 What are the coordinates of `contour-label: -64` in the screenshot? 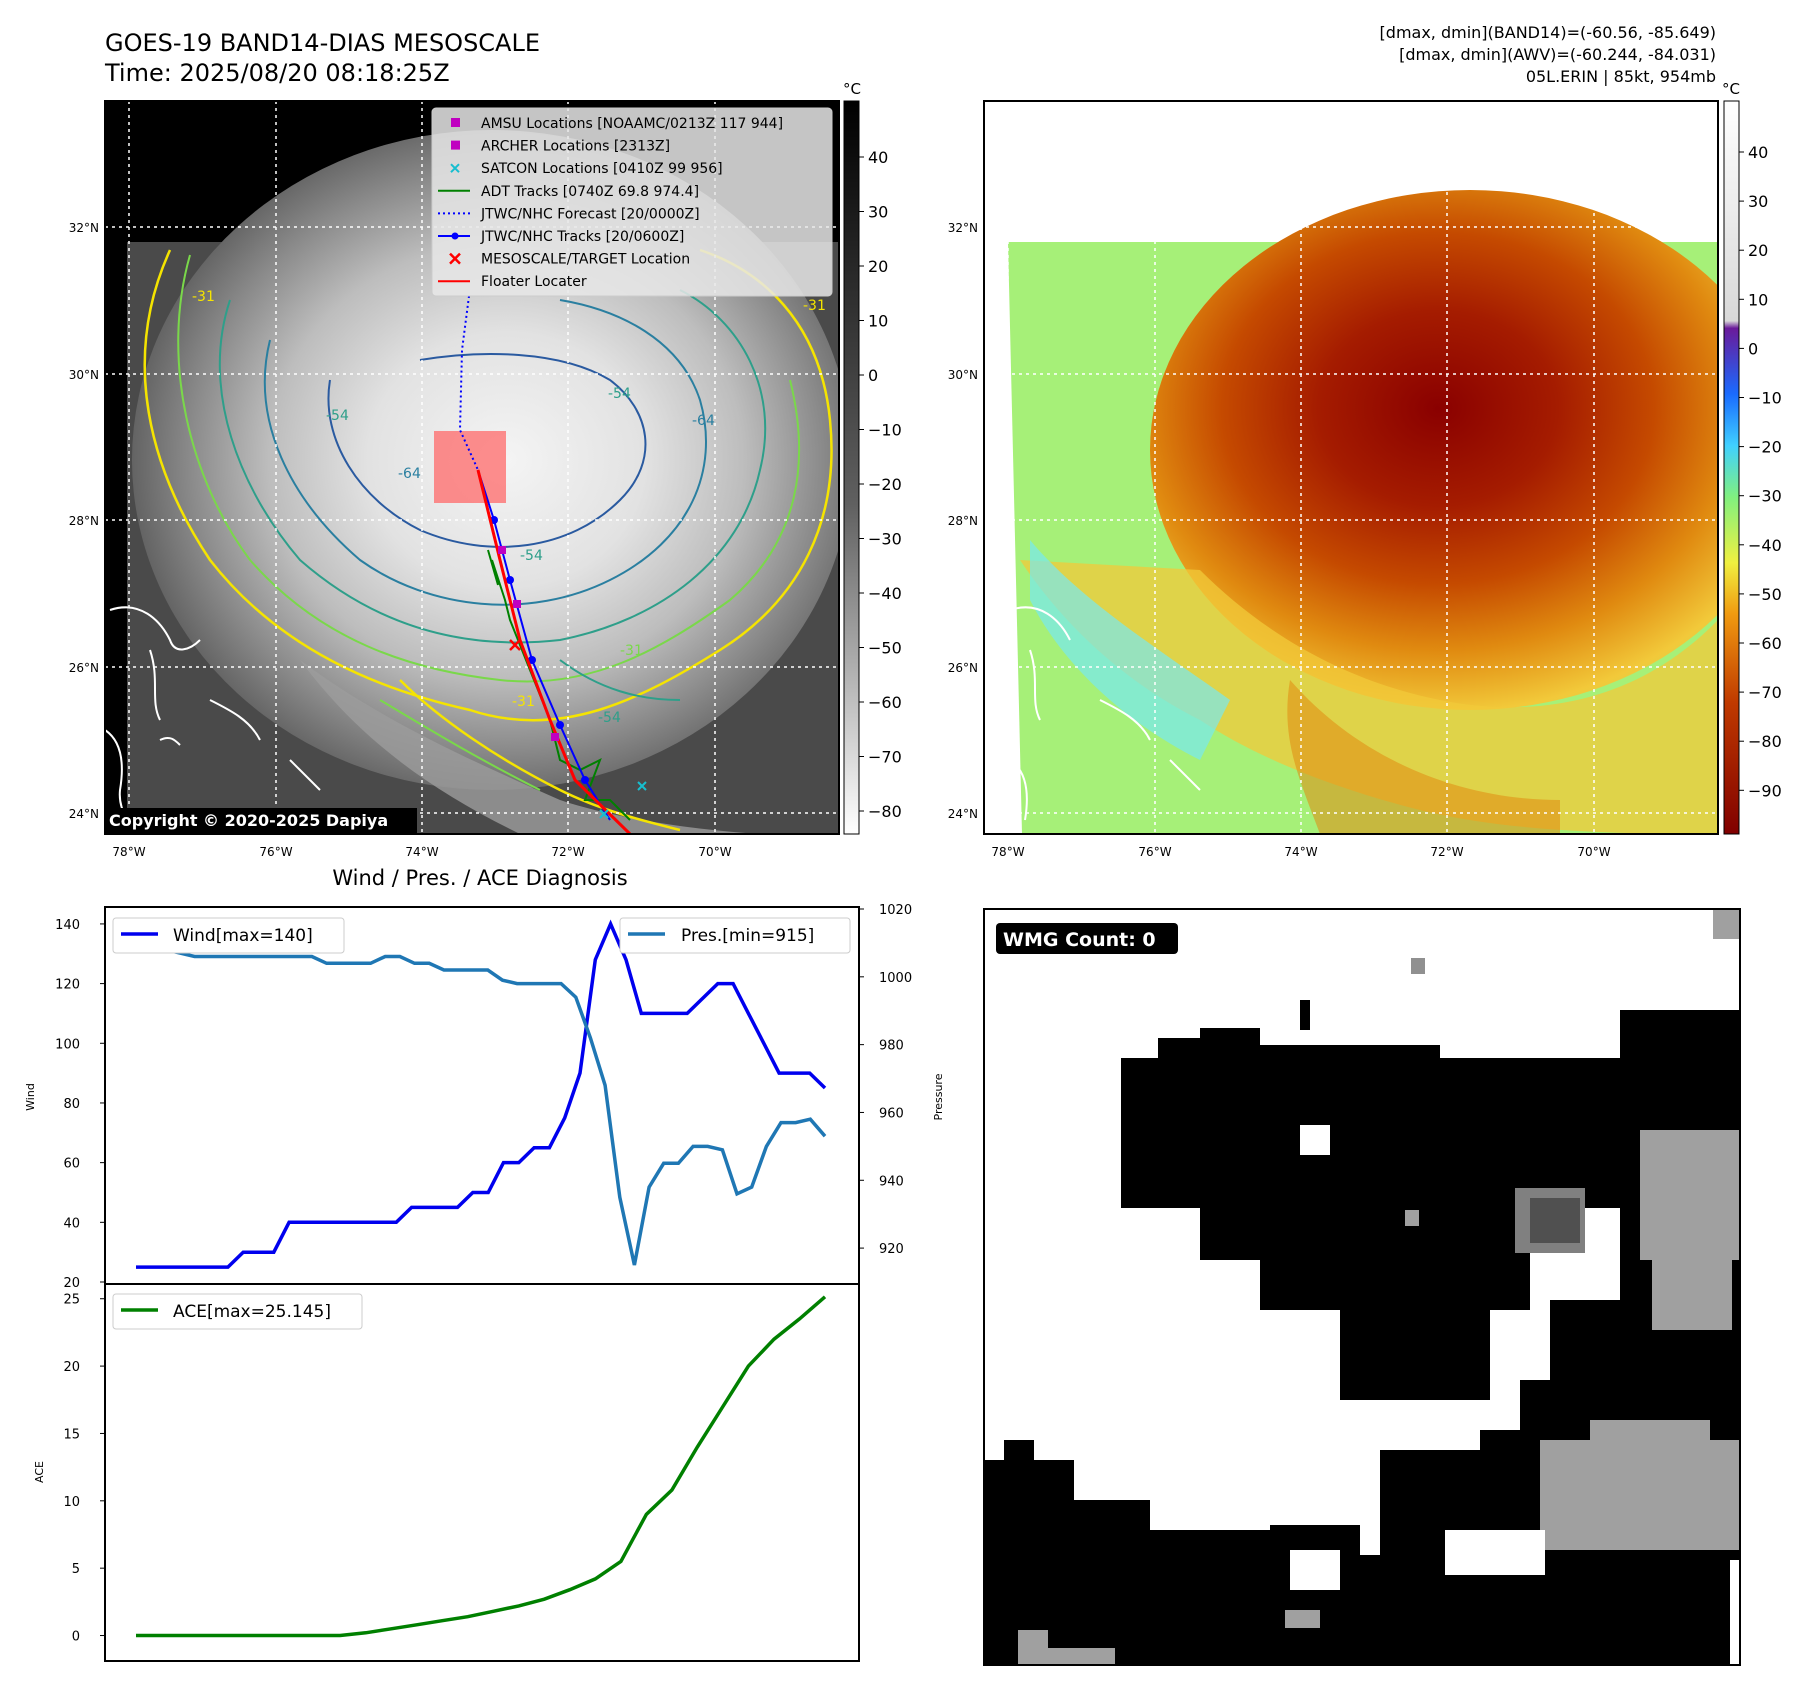 It's located at (409, 474).